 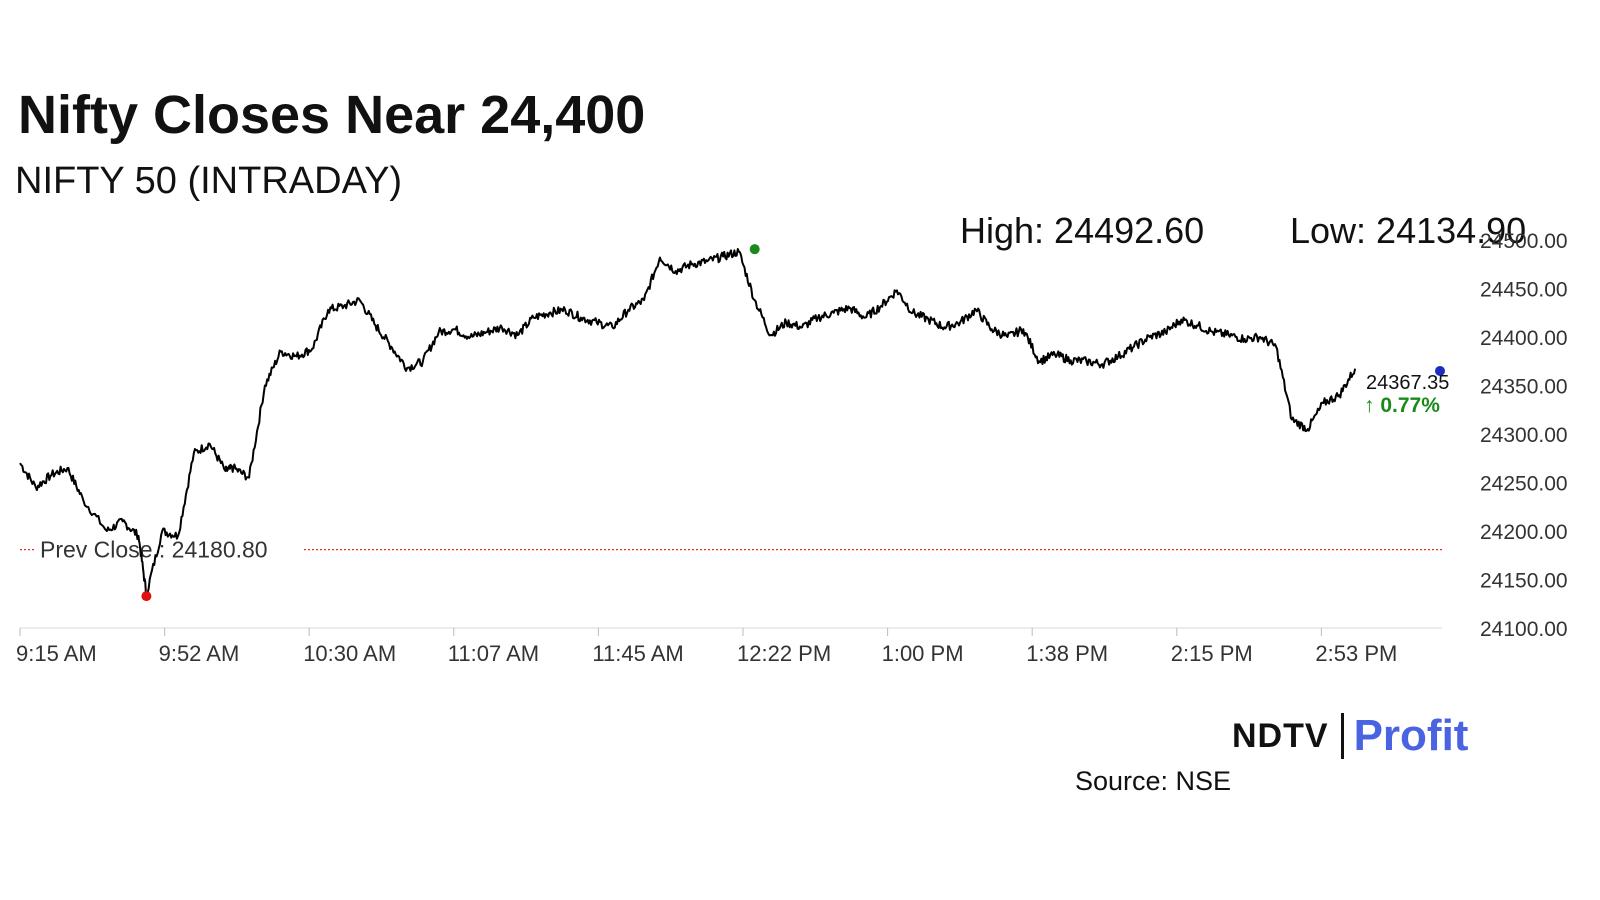 I want to click on x-tick-label: 12:22 PM, so click(x=784, y=653).